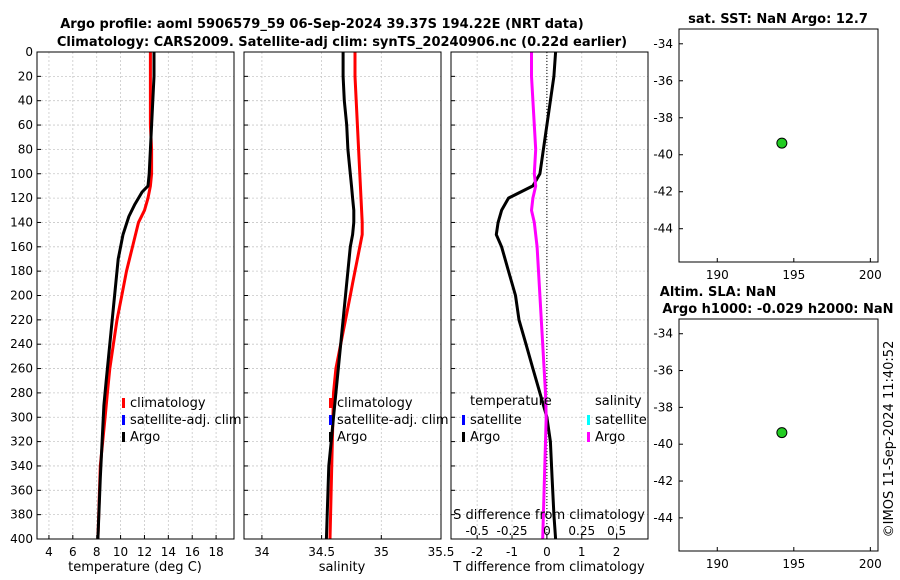  What do you see at coordinates (168, 552) in the screenshot?
I see `temperature-xtick-label: 14` at bounding box center [168, 552].